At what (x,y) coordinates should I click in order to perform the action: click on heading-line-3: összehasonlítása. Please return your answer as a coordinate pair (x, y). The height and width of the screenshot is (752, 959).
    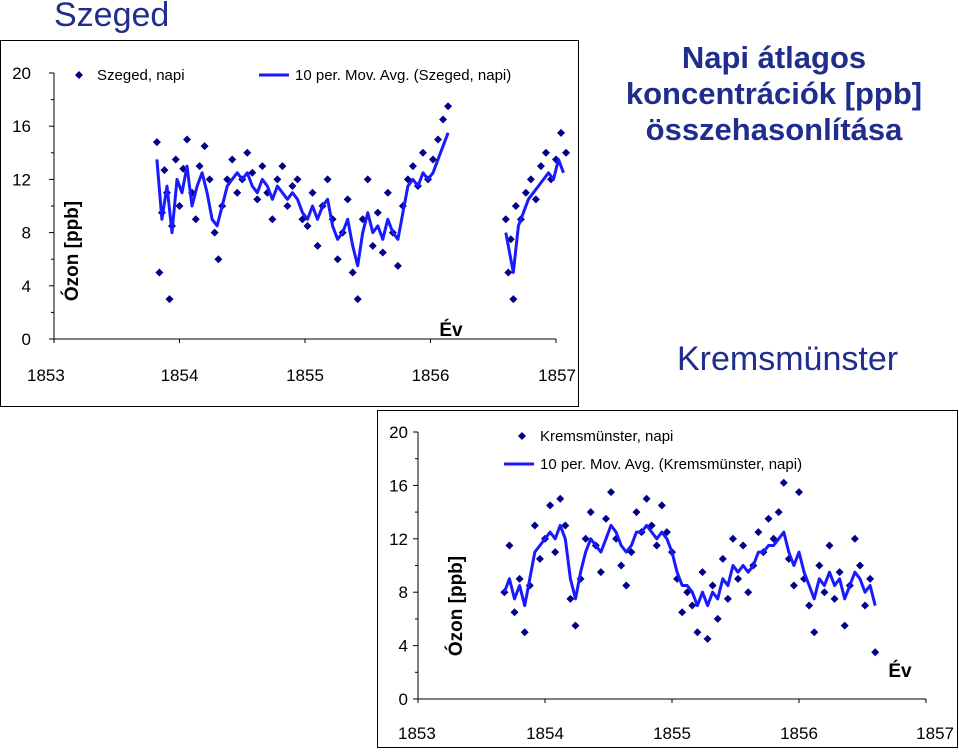
    Looking at the image, I should click on (774, 129).